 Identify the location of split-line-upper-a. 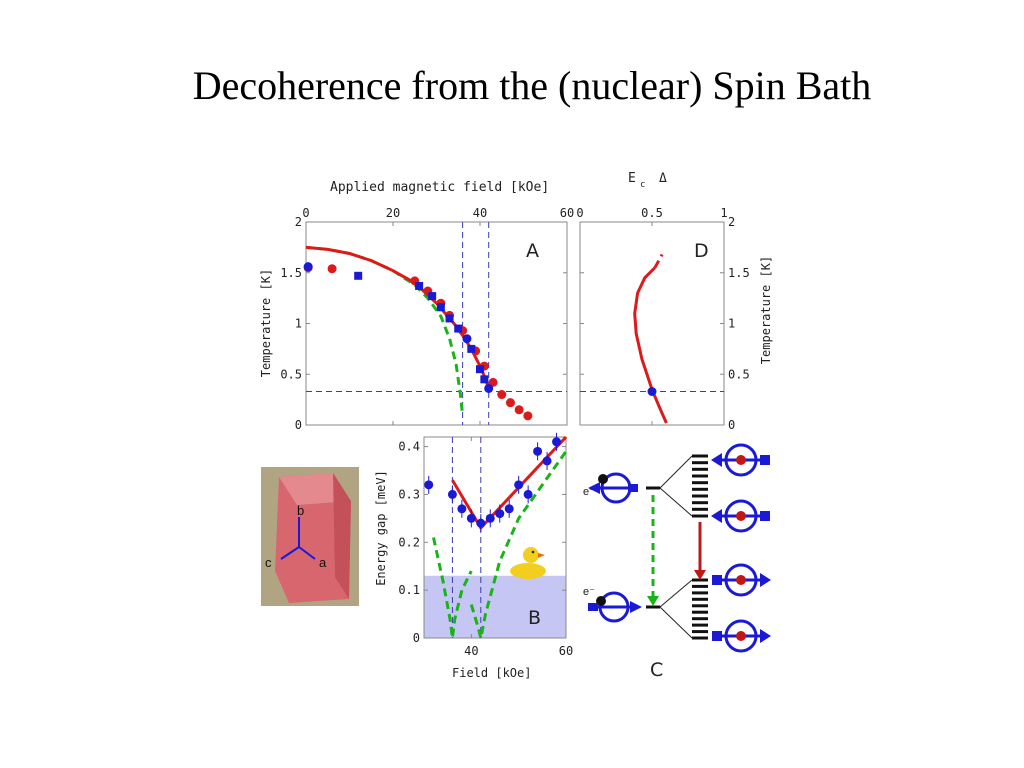
(676, 472).